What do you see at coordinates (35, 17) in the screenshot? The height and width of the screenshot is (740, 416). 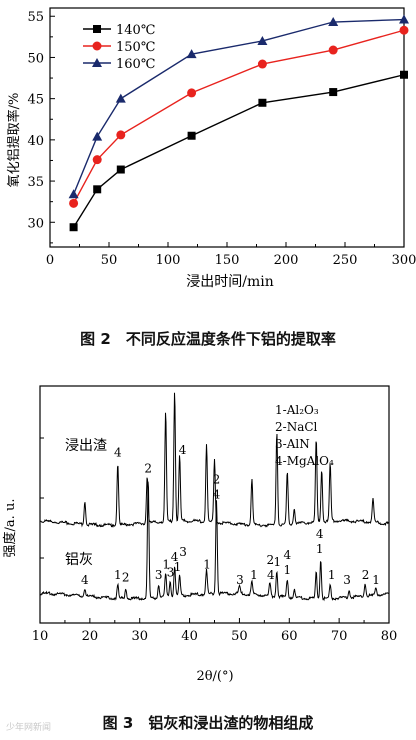 I see `y-tick-label: 55` at bounding box center [35, 17].